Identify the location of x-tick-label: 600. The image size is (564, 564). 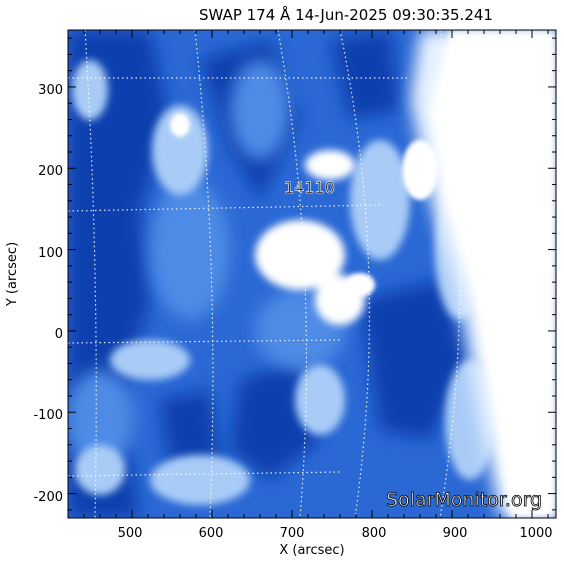
(211, 533).